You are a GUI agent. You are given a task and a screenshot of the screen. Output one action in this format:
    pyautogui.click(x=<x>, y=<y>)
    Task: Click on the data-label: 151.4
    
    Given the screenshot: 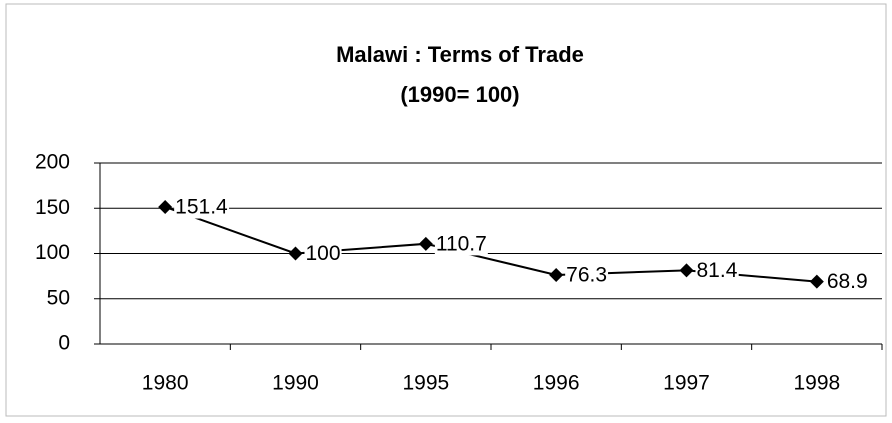 What is the action you would take?
    pyautogui.click(x=201, y=207)
    